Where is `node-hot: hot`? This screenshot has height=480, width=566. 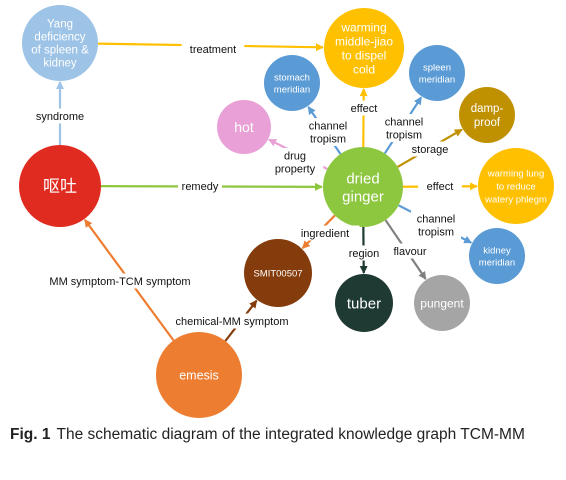
node-hot: hot is located at coordinates (244, 127).